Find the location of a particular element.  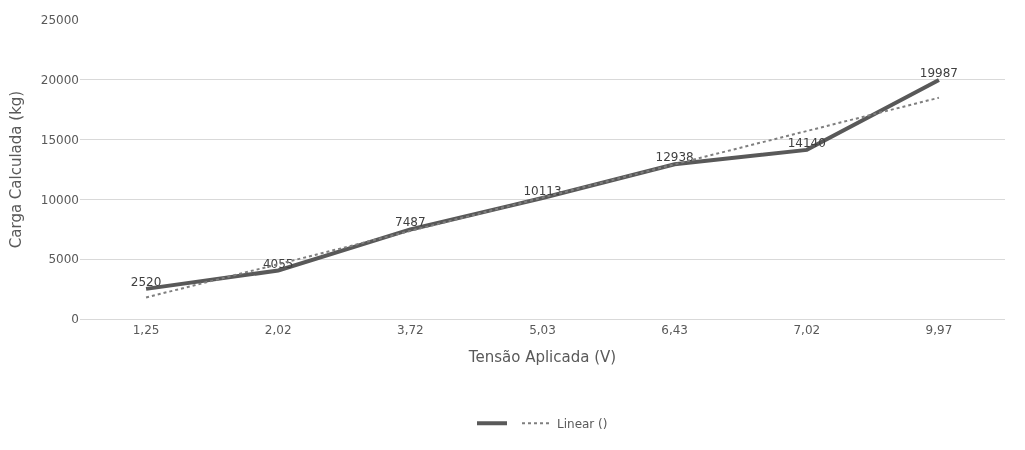

y-tick-label: 25000 is located at coordinates (59, 20).